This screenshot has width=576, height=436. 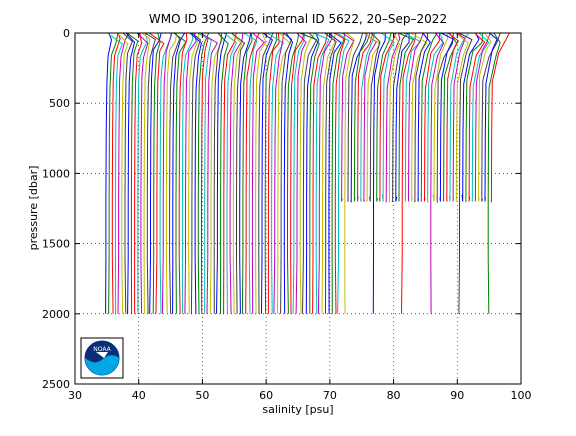 I want to click on x-tick-label: 90, so click(x=457, y=395).